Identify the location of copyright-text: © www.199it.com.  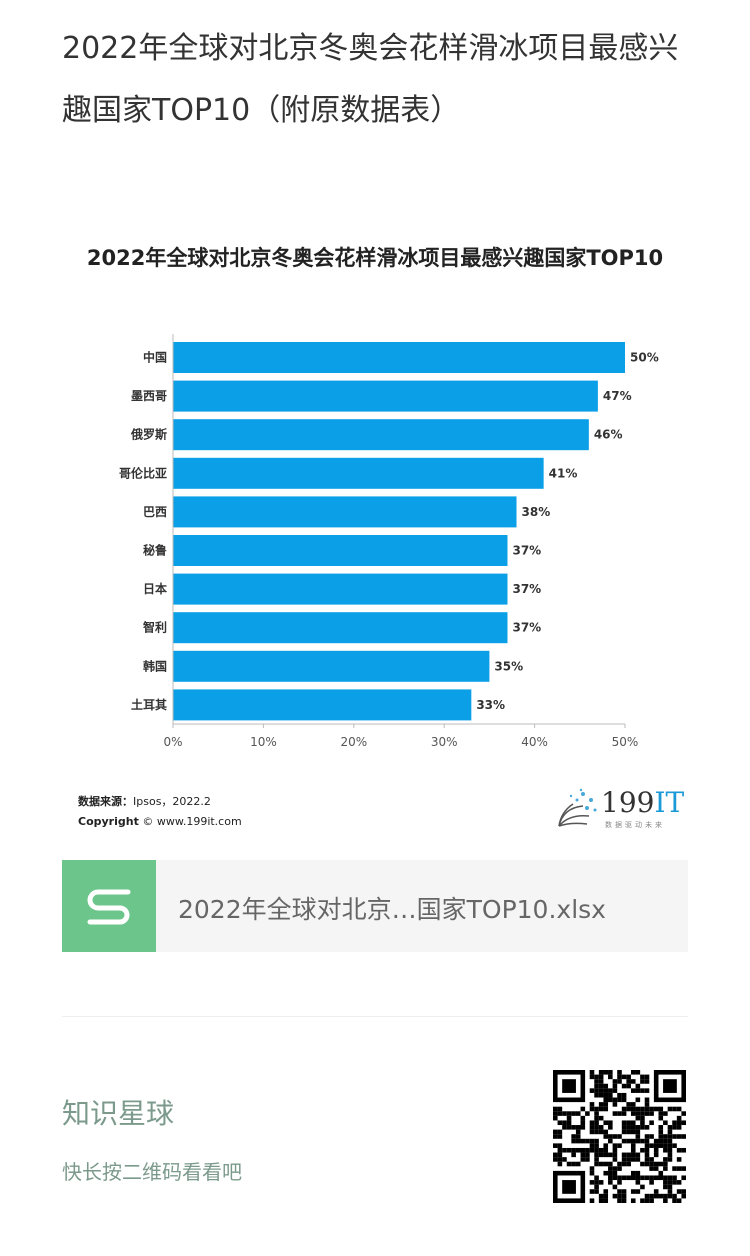
(192, 821).